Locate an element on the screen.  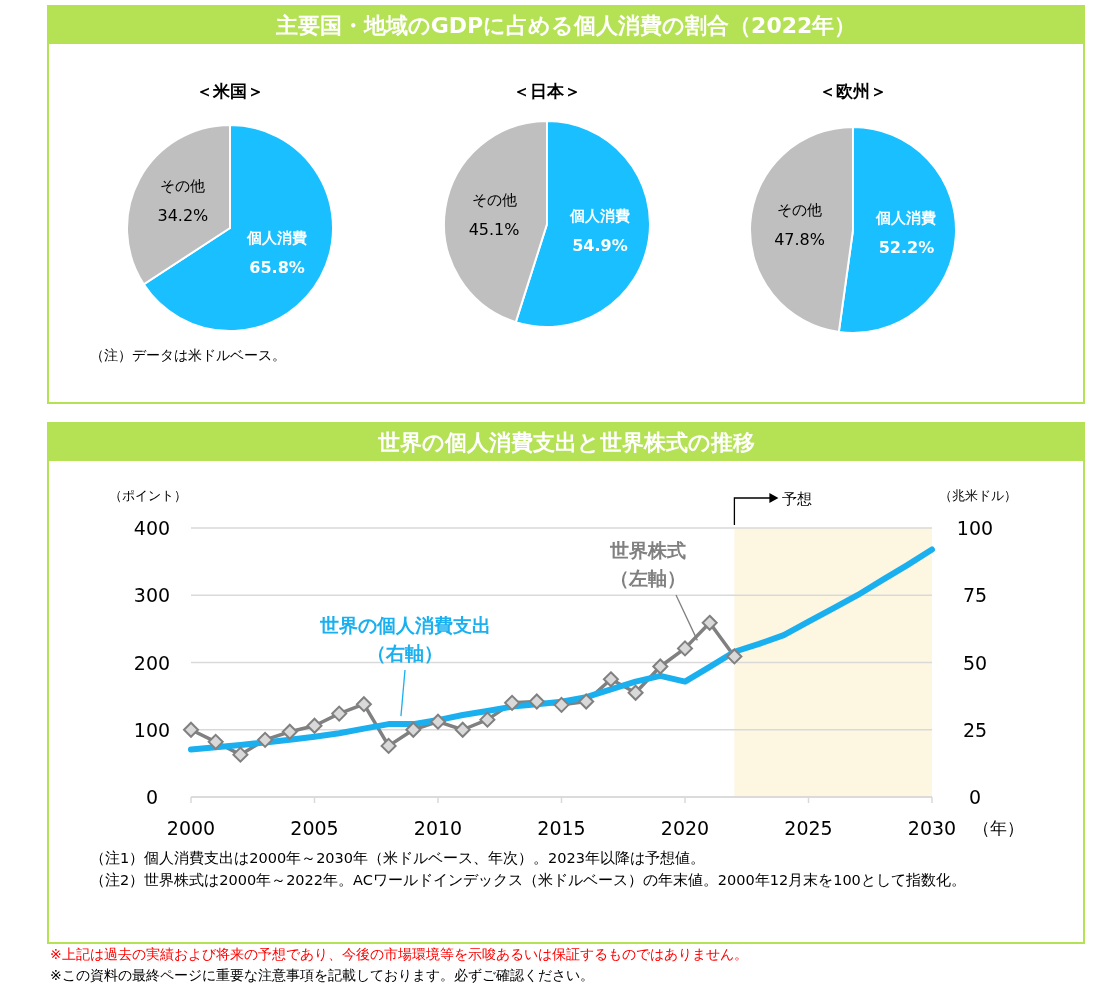
chart-subtitle: ＜米国＞ is located at coordinates (230, 91).